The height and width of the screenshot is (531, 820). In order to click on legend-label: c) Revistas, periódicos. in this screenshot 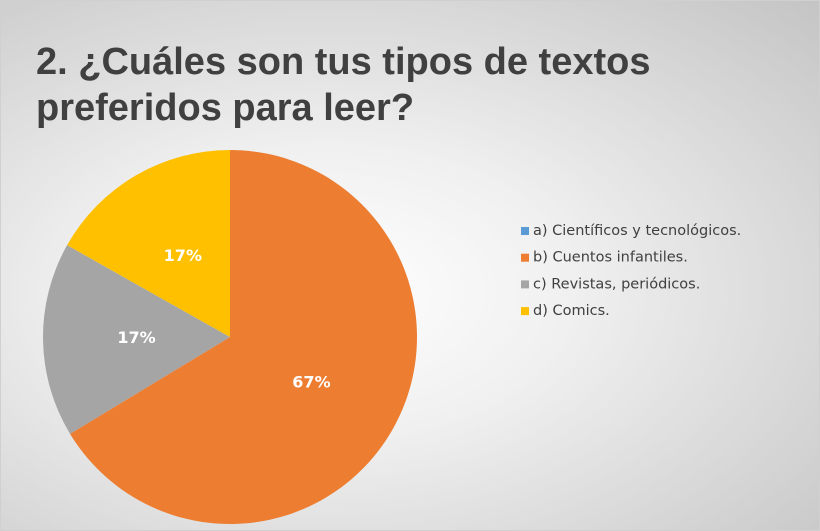, I will do `click(616, 284)`.